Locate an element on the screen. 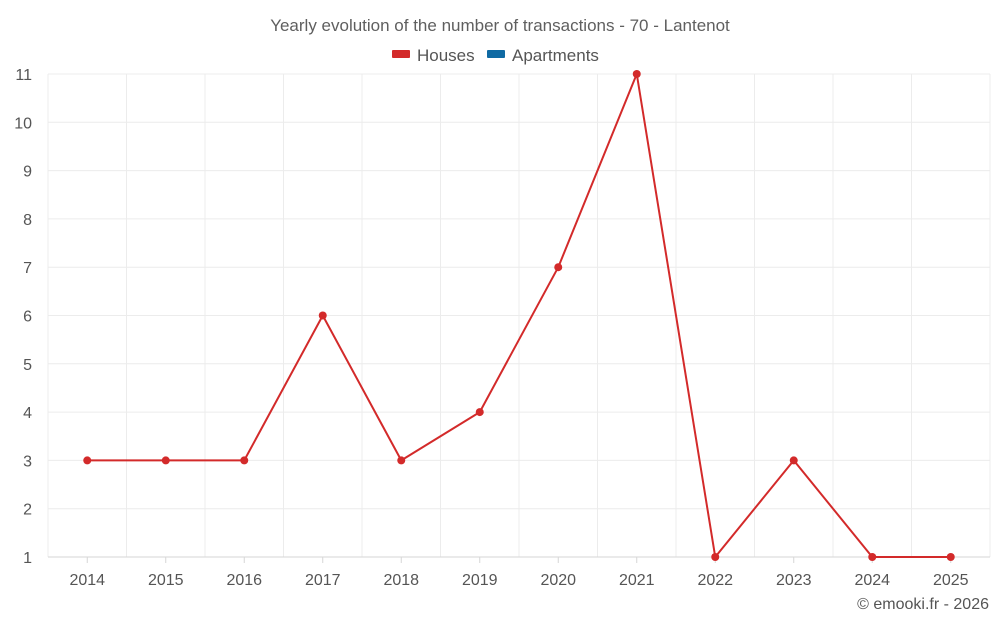 This screenshot has width=1000, height=625. x-tick-label: 2018 is located at coordinates (401, 580).